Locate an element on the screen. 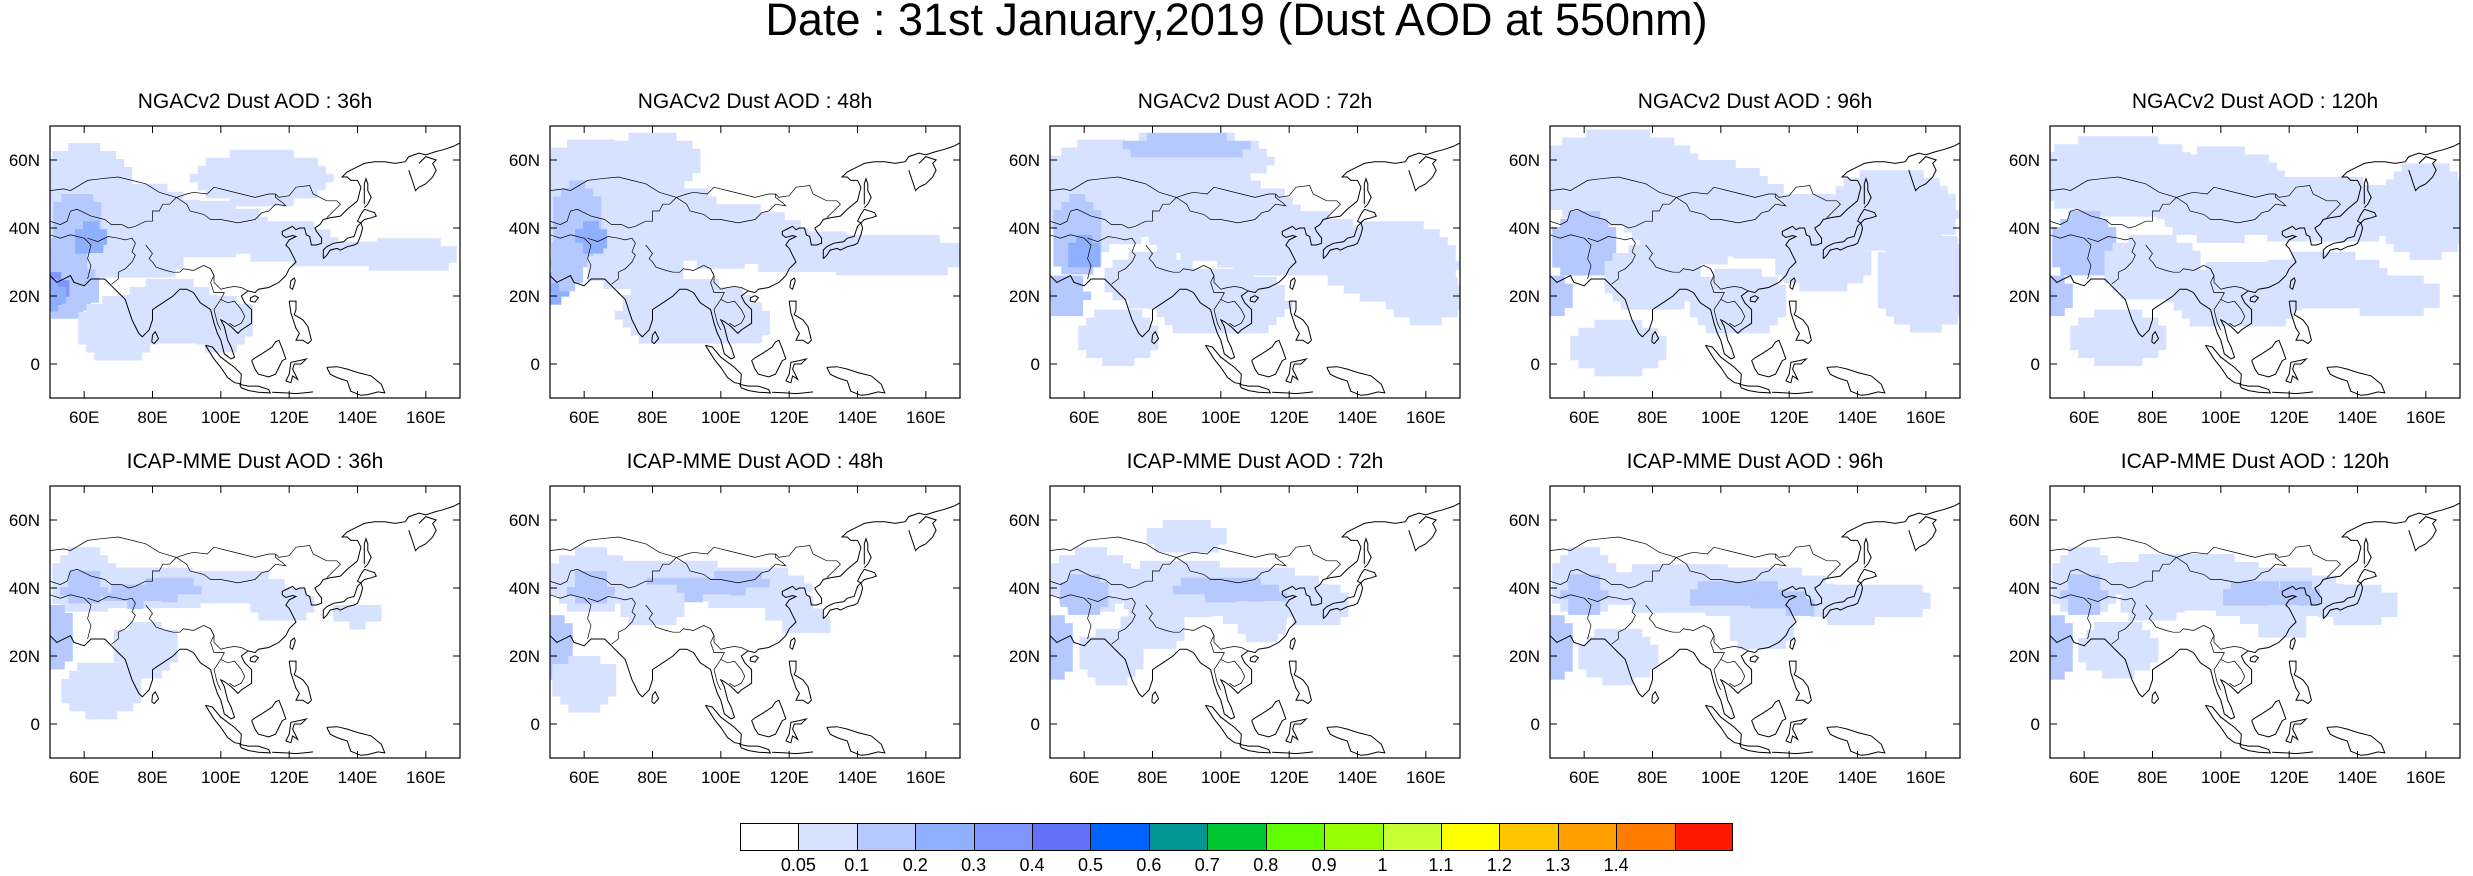 This screenshot has height=876, width=2473. colorbar-label: 0.5 is located at coordinates (1090, 865).